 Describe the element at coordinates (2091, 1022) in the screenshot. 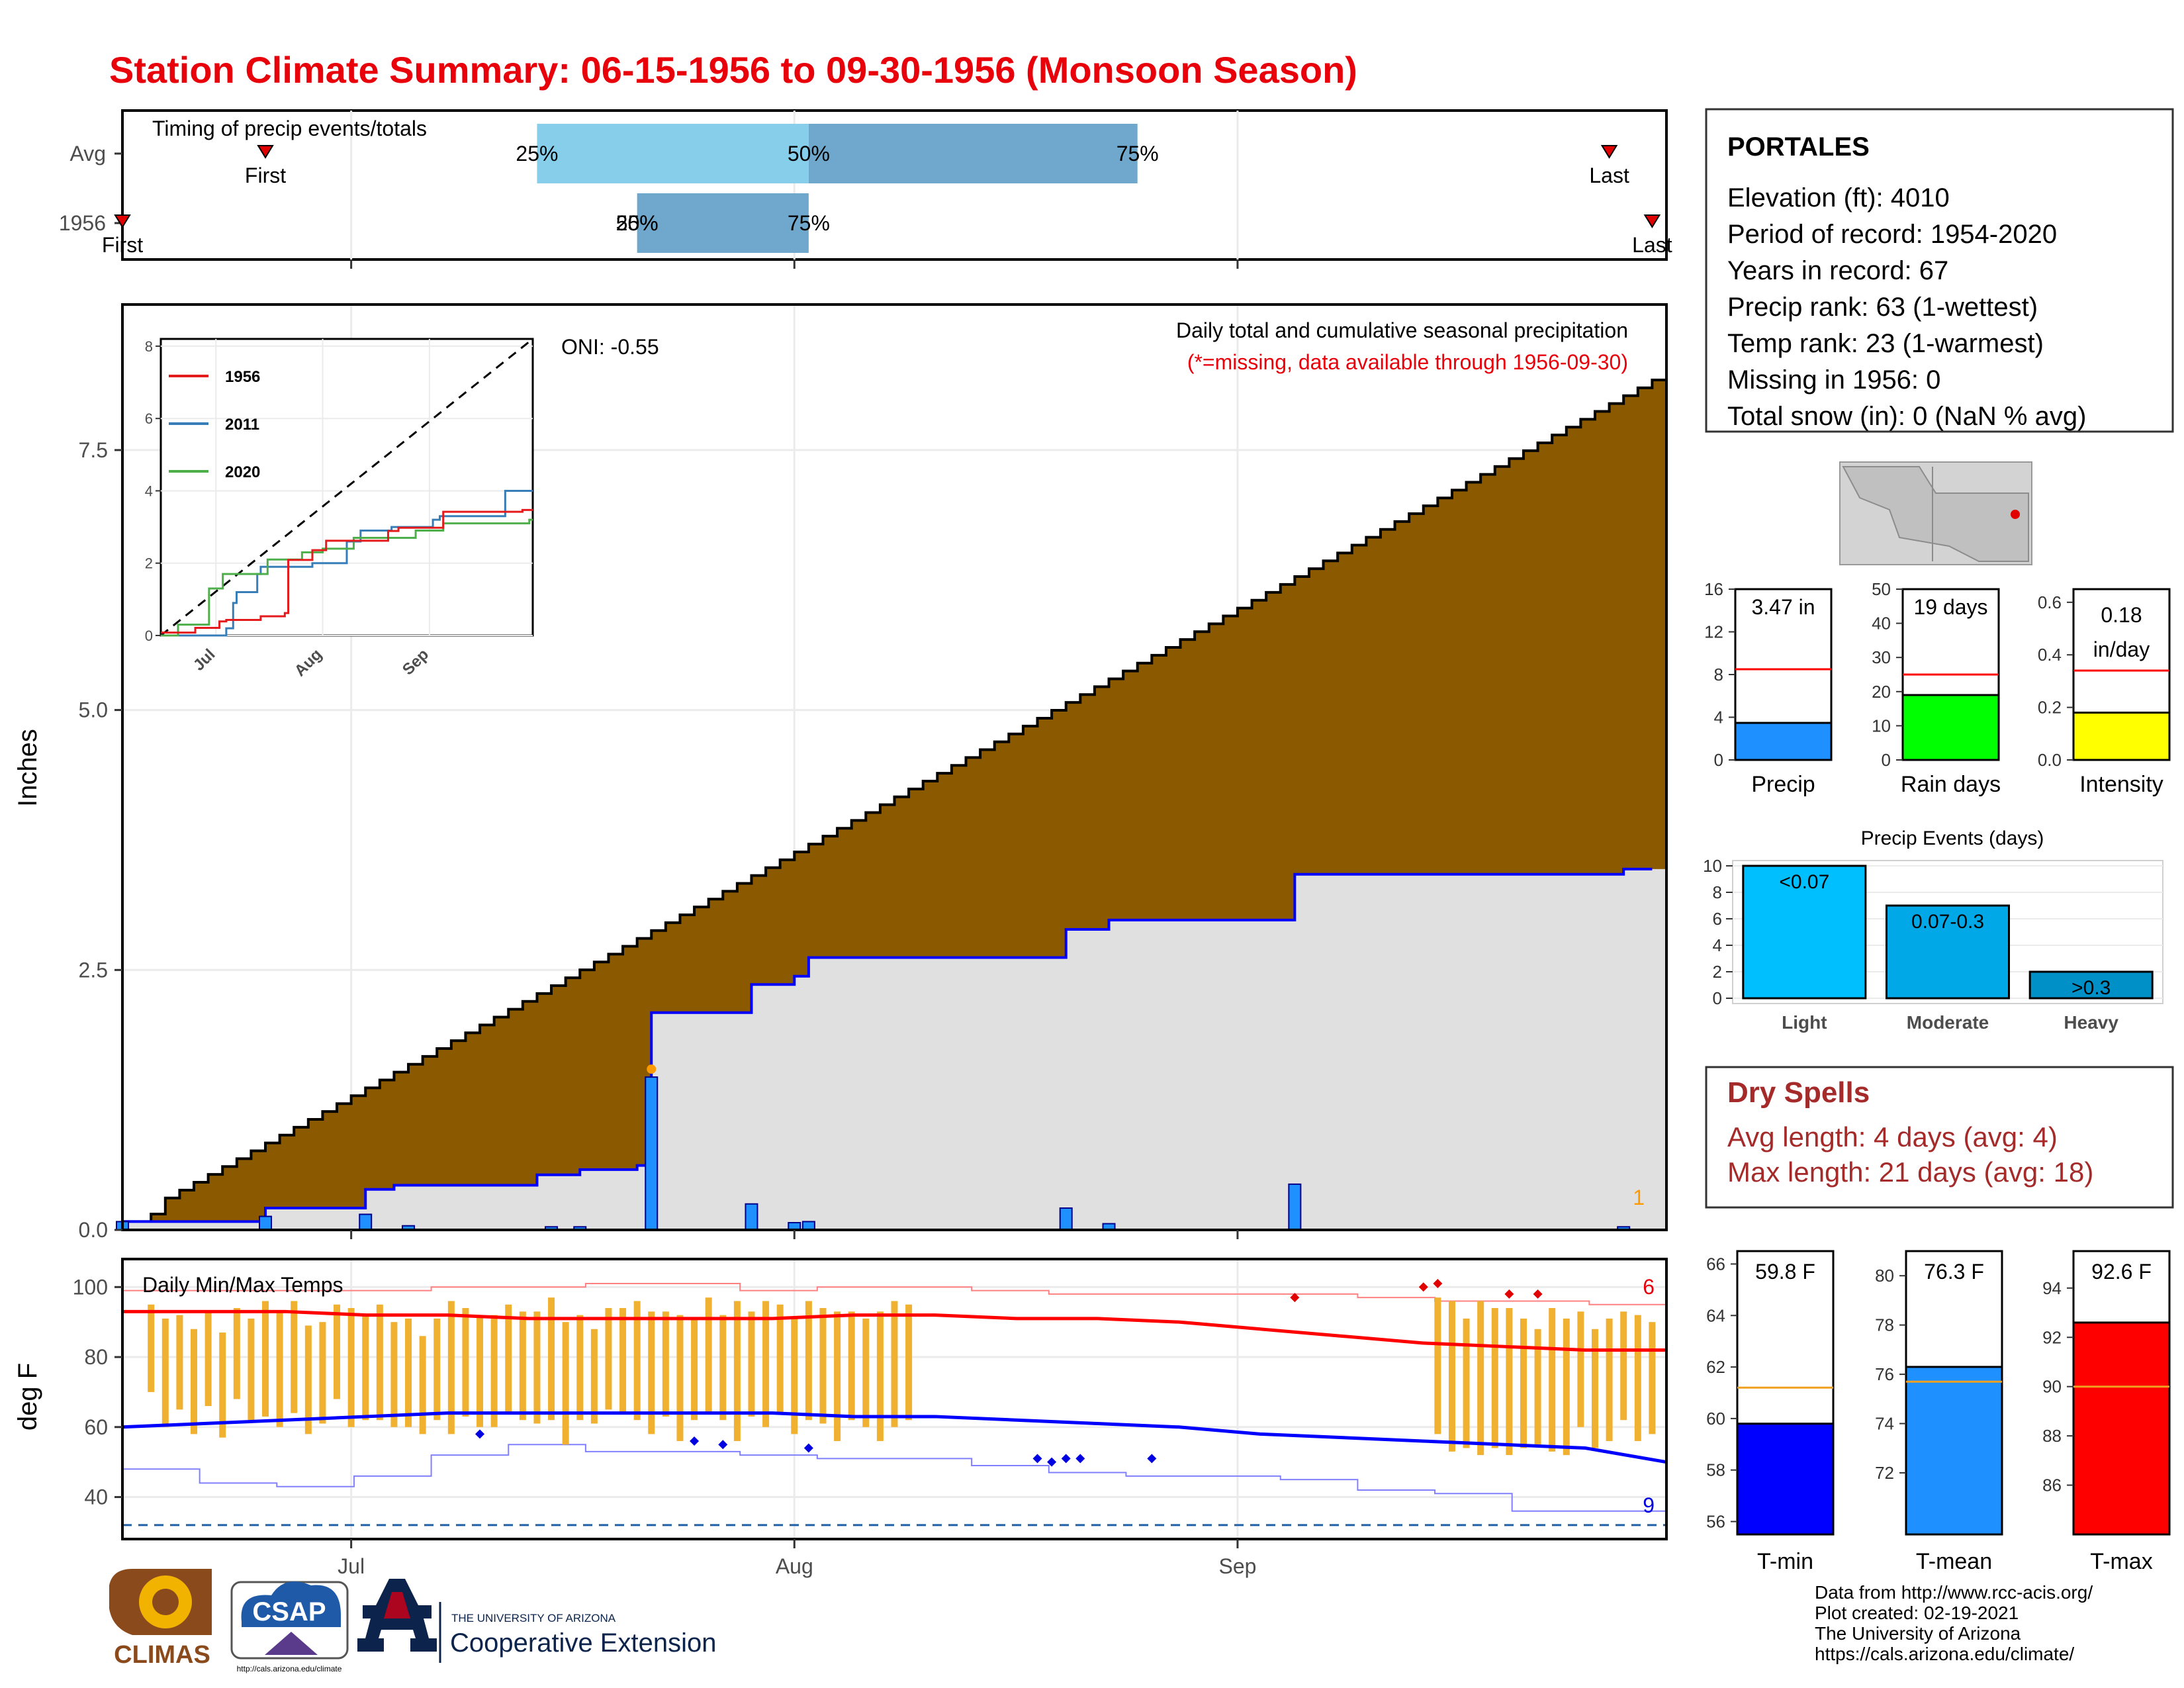

I see `event-category-label: Heavy` at that location.